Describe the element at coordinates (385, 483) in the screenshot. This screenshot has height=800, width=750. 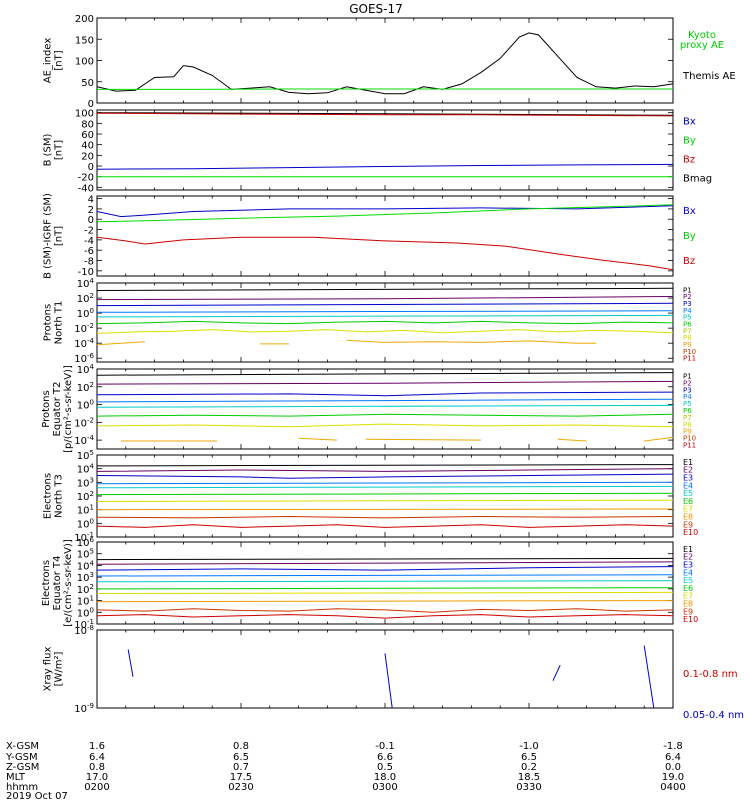
I see `series-et3-e4` at that location.